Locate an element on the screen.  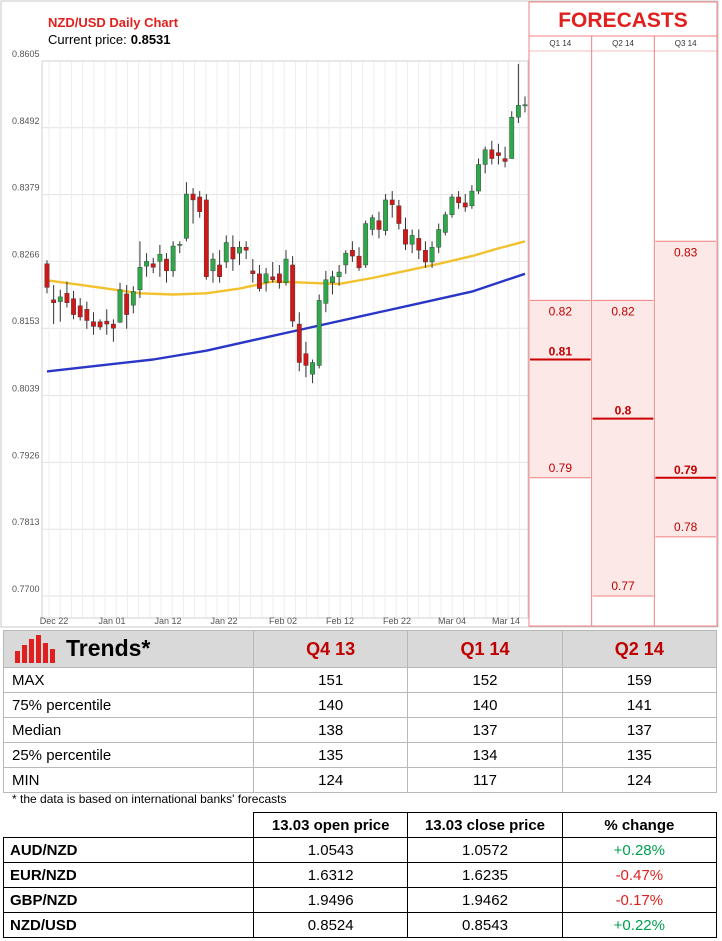
prices-col-header: 13.03 open price is located at coordinates (330, 825).